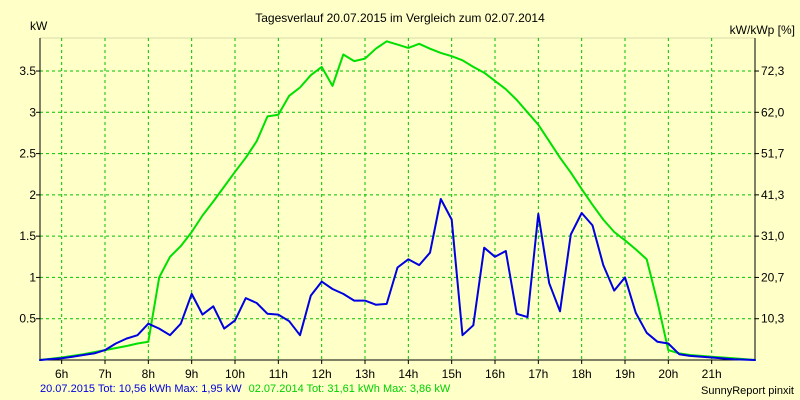  What do you see at coordinates (141, 389) in the screenshot?
I see `footer-series-2015-summary: 20.07.2015 Tot: 10,56 kWh Max: 1,95 kW` at bounding box center [141, 389].